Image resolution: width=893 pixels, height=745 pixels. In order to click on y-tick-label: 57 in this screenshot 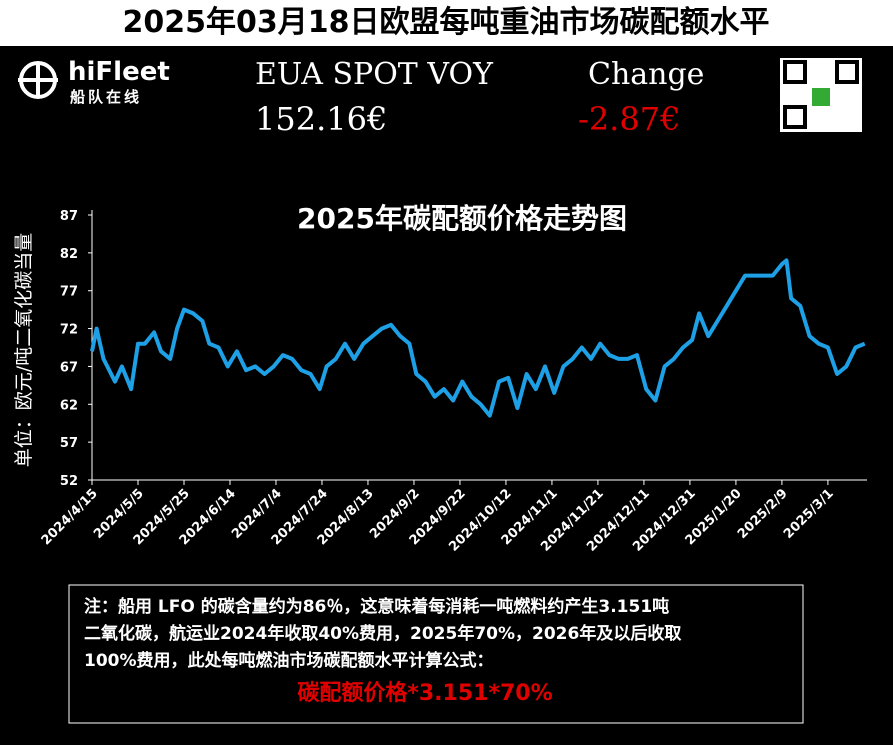, I will do `click(69, 443)`.